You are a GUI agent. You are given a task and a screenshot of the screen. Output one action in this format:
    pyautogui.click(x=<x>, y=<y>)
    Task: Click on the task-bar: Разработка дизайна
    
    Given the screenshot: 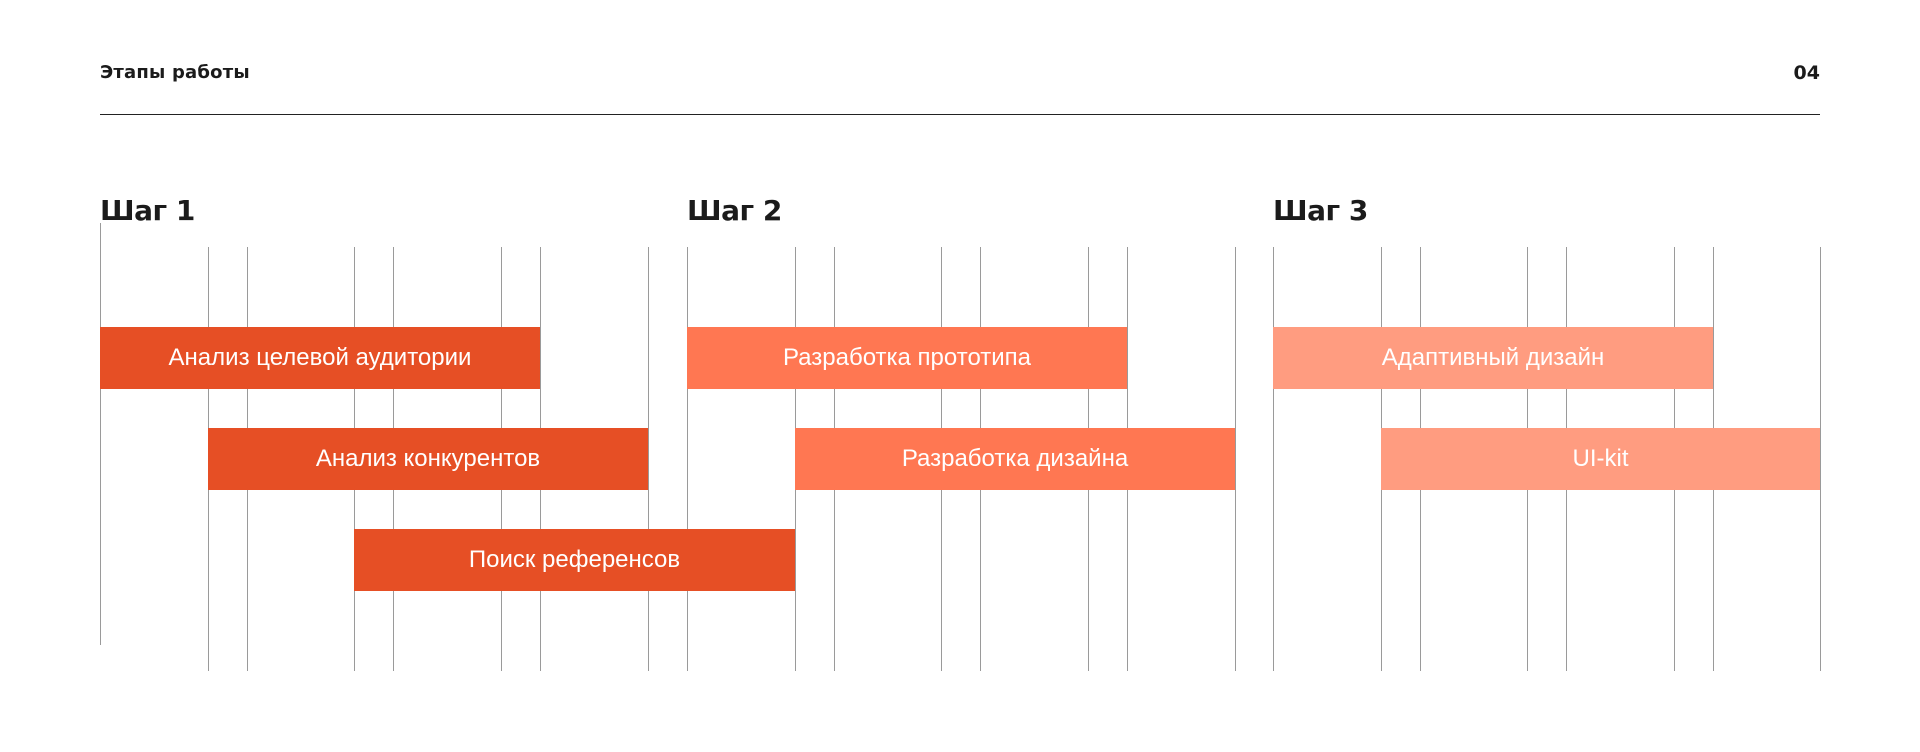 What is the action you would take?
    pyautogui.click(x=1015, y=459)
    